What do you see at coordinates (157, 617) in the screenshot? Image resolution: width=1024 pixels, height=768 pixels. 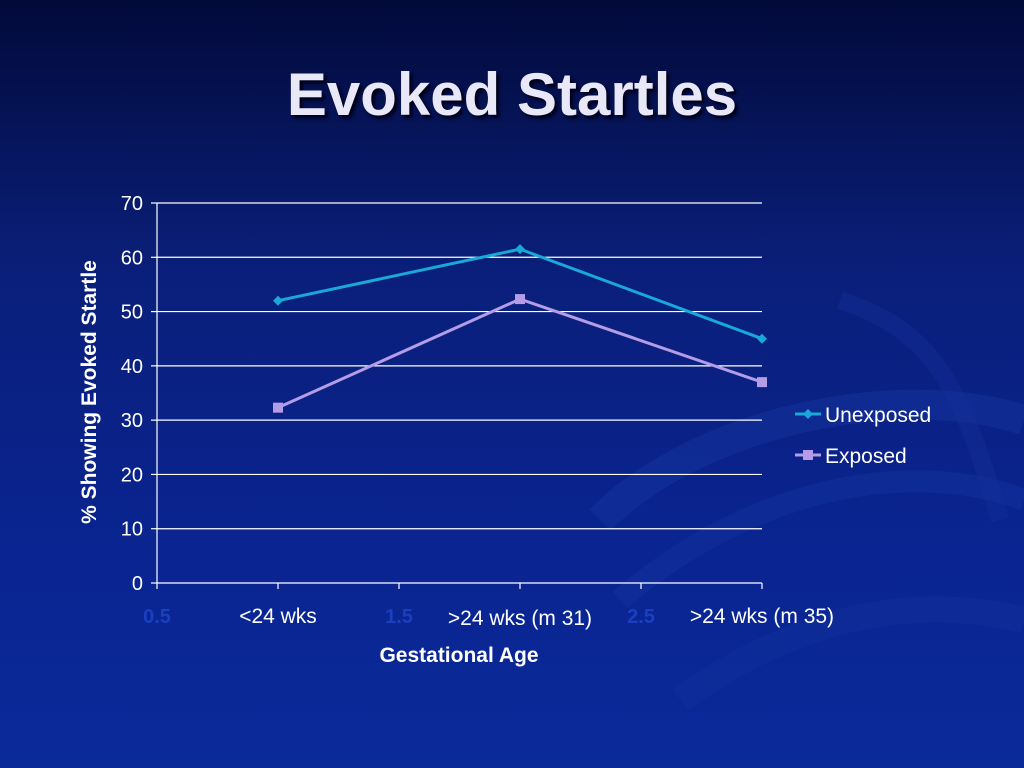 I see `x-tick-label-0.5: 0.5` at bounding box center [157, 617].